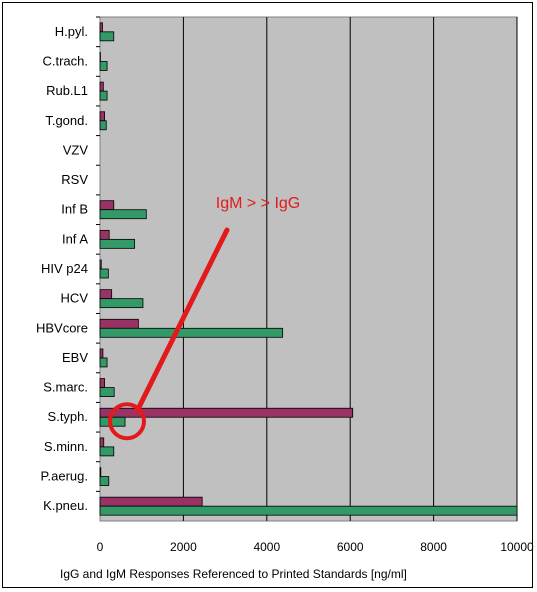  Describe the element at coordinates (62, 327) in the screenshot. I see `category-label: HBVcore` at that location.